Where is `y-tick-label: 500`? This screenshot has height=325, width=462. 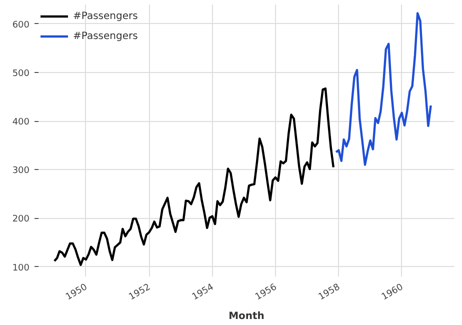
y-tick-label: 500 is located at coordinates (21, 74).